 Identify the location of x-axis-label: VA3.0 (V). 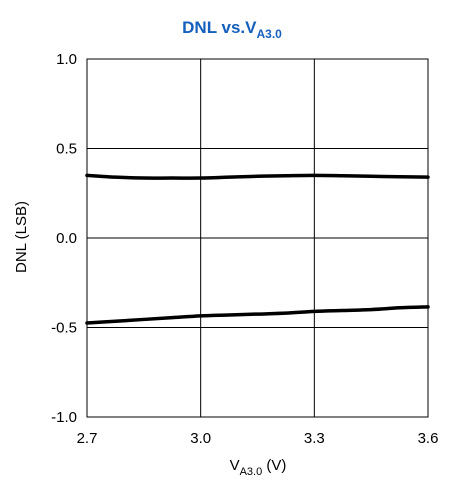
(258, 467).